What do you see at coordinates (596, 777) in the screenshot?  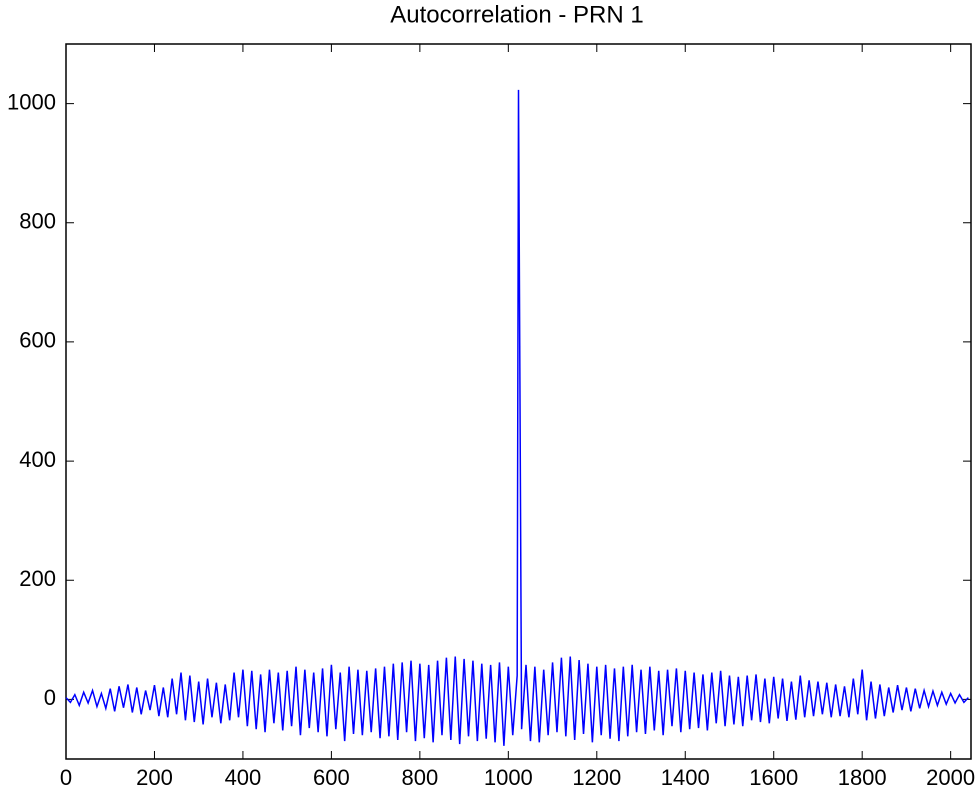 I see `x-tick-label: 1200` at bounding box center [596, 777].